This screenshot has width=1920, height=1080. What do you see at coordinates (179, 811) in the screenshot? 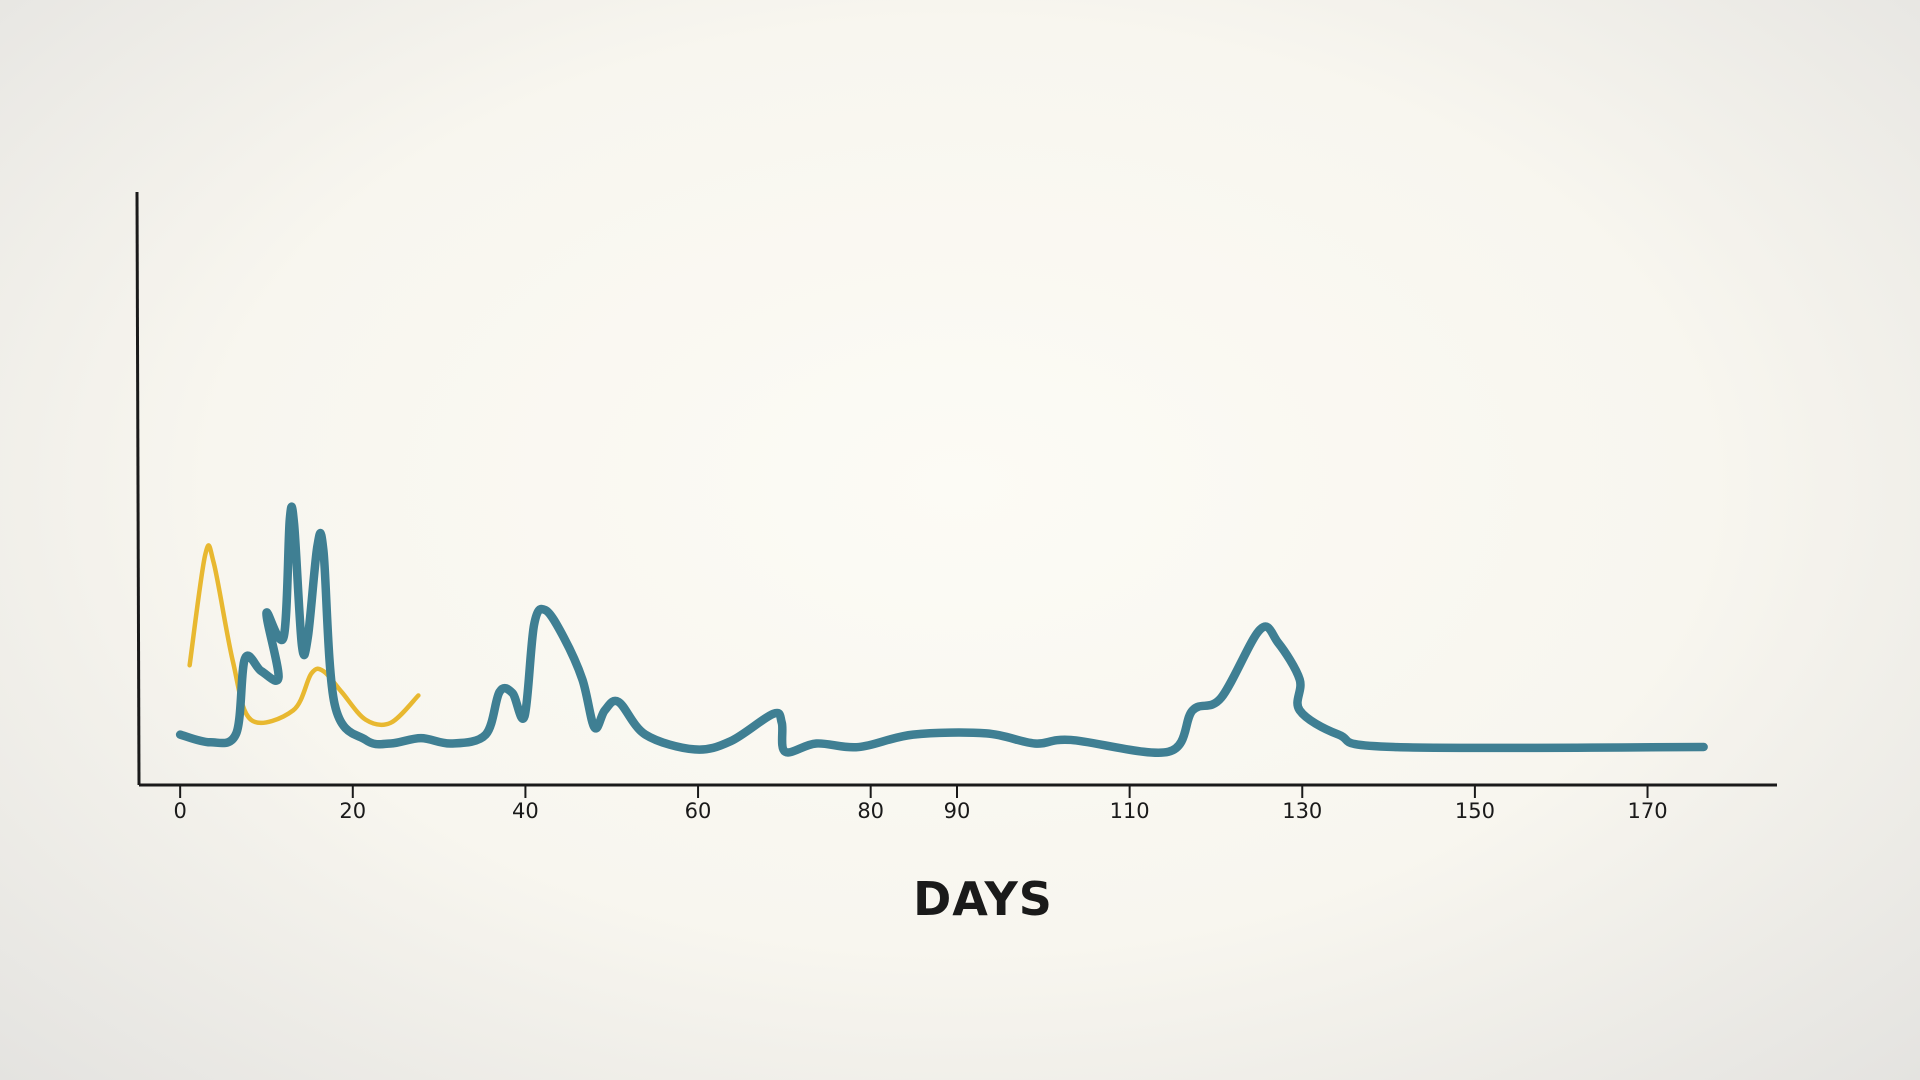
I see `x-tick-label: 0` at bounding box center [179, 811].